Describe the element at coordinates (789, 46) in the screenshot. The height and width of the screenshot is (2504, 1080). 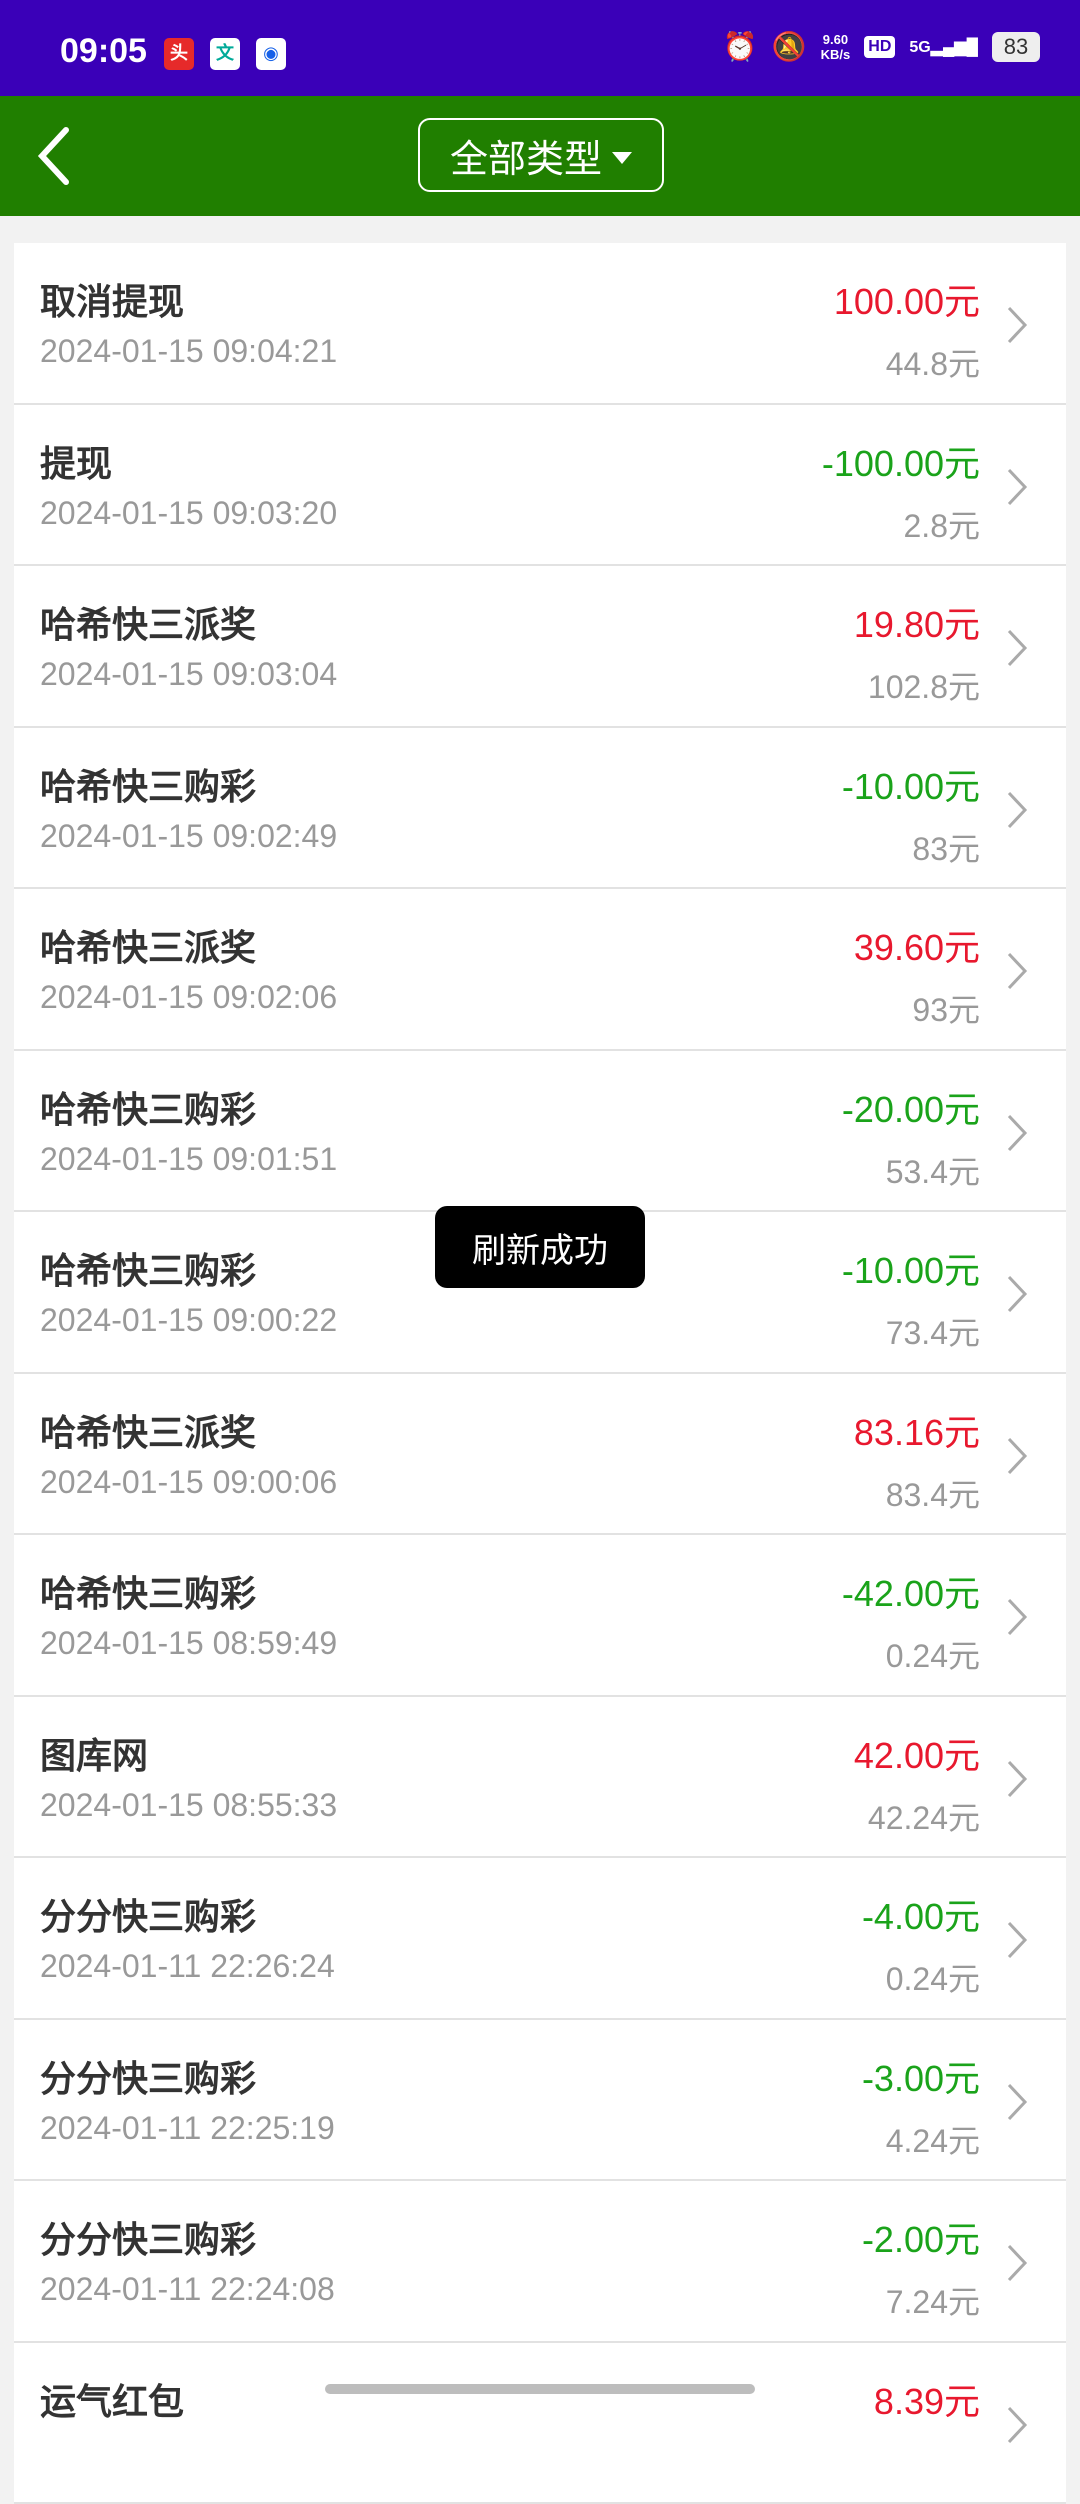
I see `mute-icon: 🔕` at that location.